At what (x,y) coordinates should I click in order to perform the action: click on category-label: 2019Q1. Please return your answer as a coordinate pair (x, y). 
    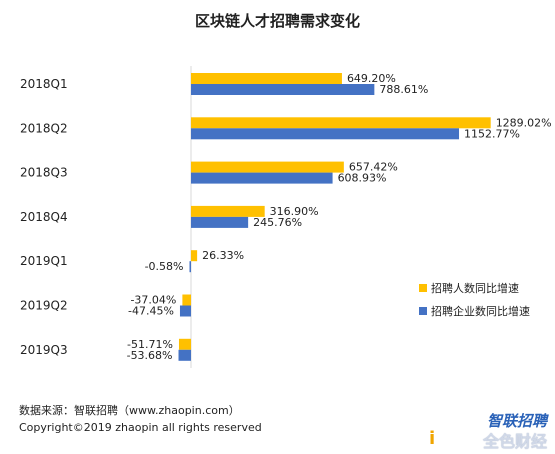
    Looking at the image, I should click on (44, 261).